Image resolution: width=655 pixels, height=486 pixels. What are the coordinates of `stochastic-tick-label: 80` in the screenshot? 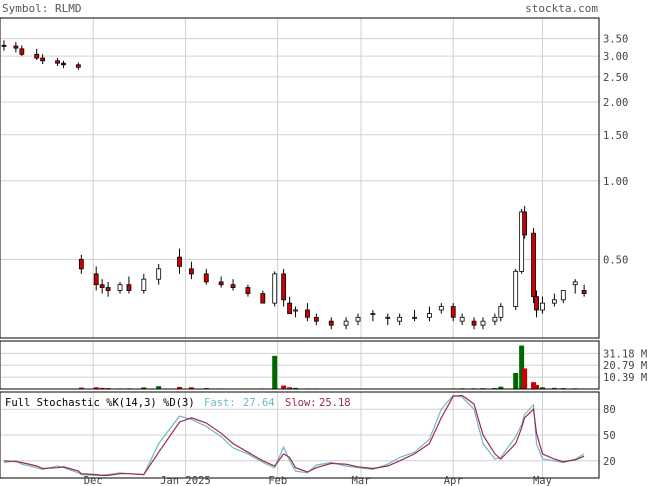 It's located at (609, 410).